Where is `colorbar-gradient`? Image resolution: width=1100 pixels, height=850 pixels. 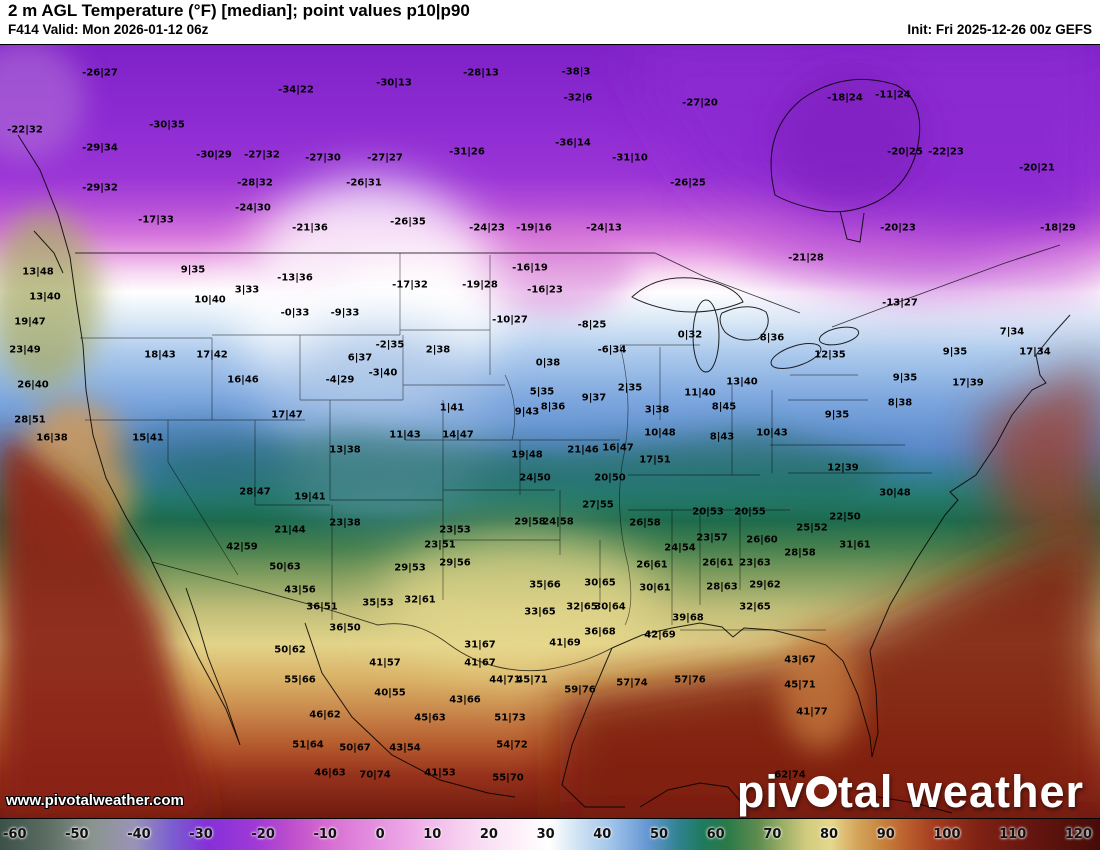
colorbar-gradient is located at coordinates (550, 834).